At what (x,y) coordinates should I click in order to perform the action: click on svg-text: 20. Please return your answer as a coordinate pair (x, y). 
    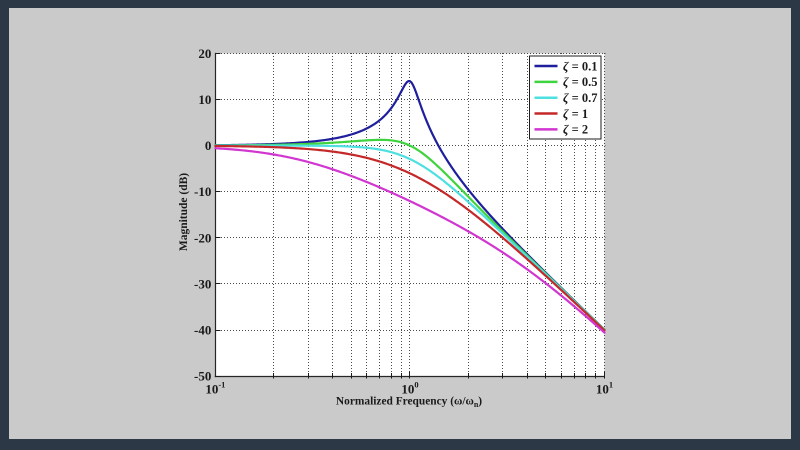
    Looking at the image, I should click on (204, 53).